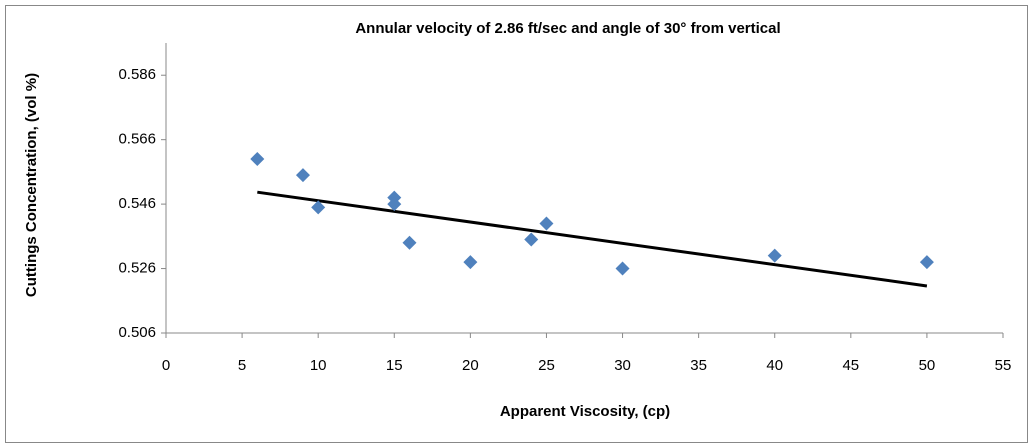  I want to click on y-axis-title: Cuttings Concentration, (vol %), so click(31, 185).